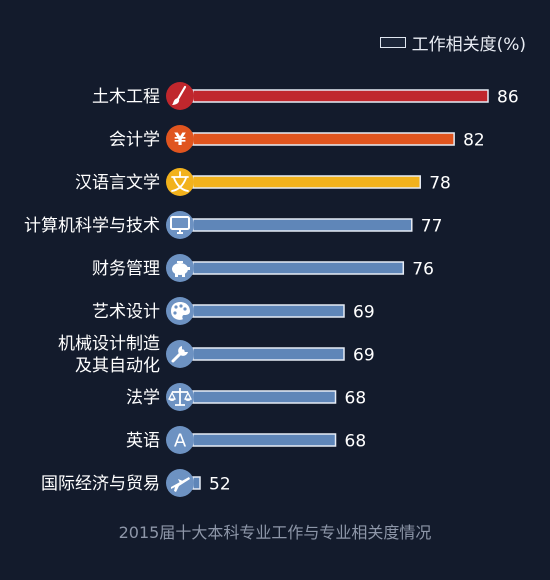  What do you see at coordinates (508, 98) in the screenshot?
I see `value-label: 86` at bounding box center [508, 98].